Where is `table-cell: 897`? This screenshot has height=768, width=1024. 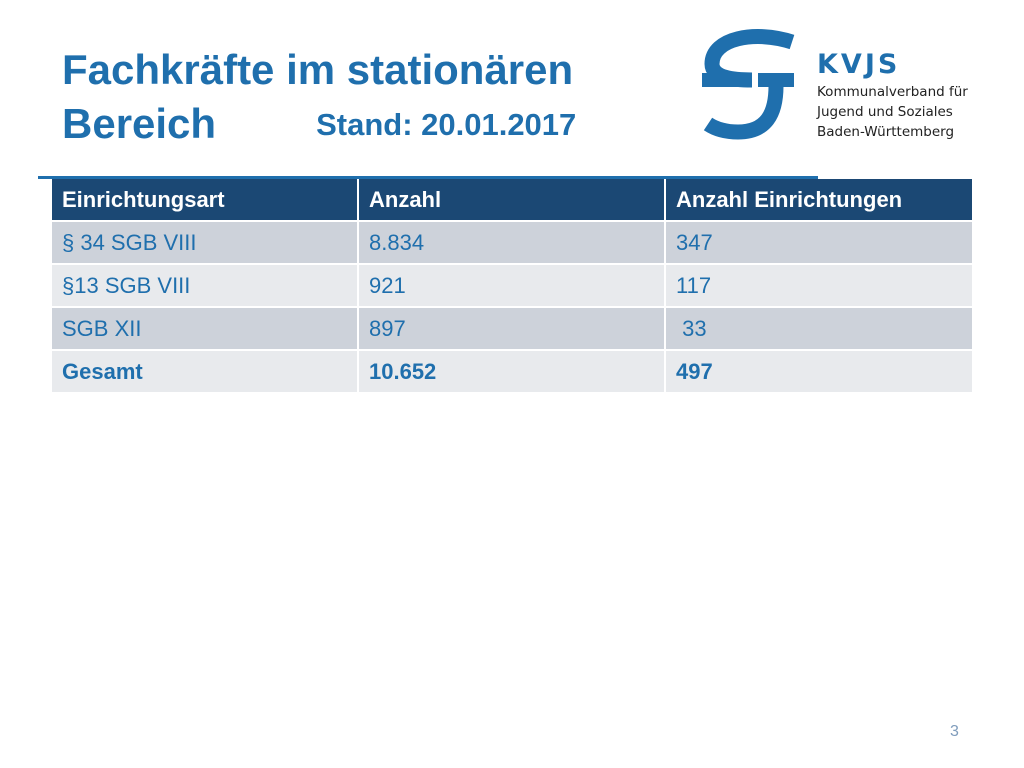
table-cell: 897 is located at coordinates (512, 329).